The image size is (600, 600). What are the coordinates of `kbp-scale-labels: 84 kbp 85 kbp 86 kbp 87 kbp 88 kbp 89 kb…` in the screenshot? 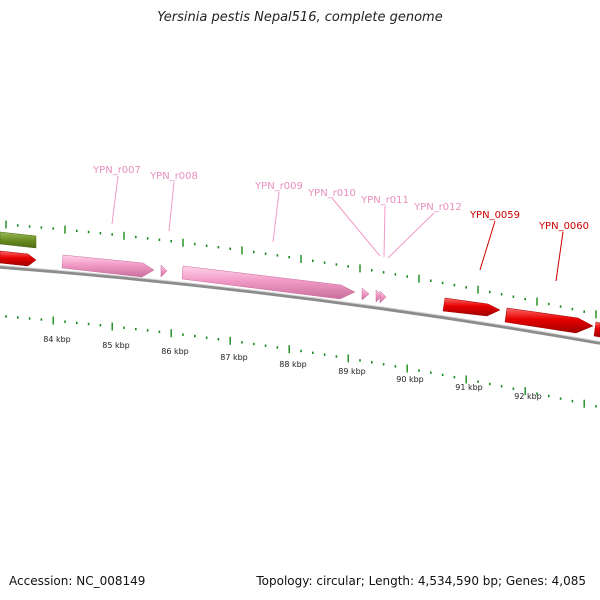 It's located at (292, 368).